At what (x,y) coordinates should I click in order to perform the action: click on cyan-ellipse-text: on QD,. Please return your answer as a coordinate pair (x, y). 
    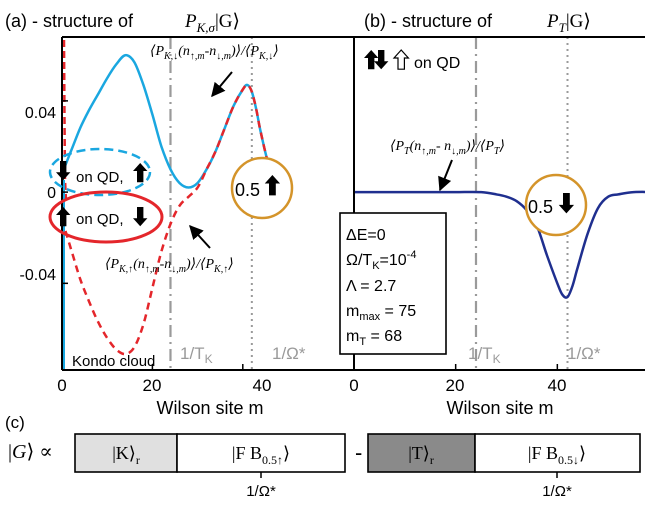
    Looking at the image, I should click on (100, 177).